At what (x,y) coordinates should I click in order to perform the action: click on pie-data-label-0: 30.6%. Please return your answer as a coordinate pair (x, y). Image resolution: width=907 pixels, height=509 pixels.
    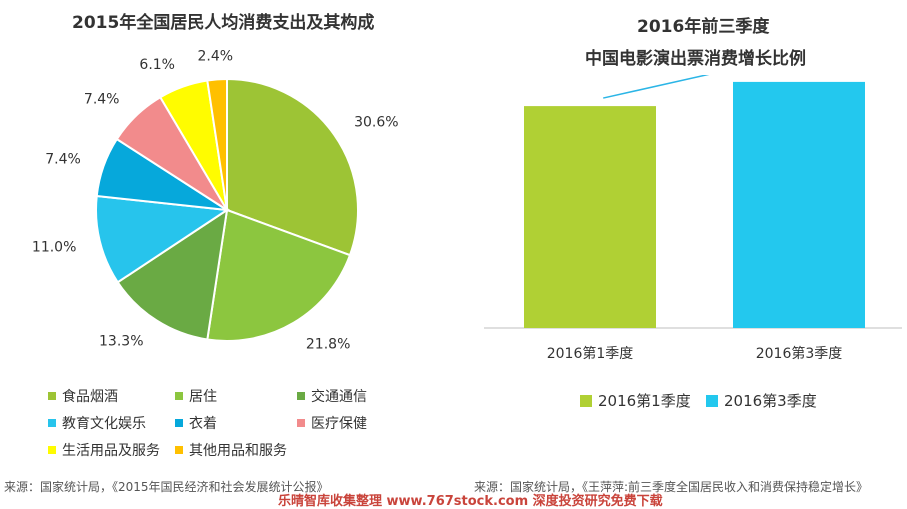
    Looking at the image, I should click on (376, 122).